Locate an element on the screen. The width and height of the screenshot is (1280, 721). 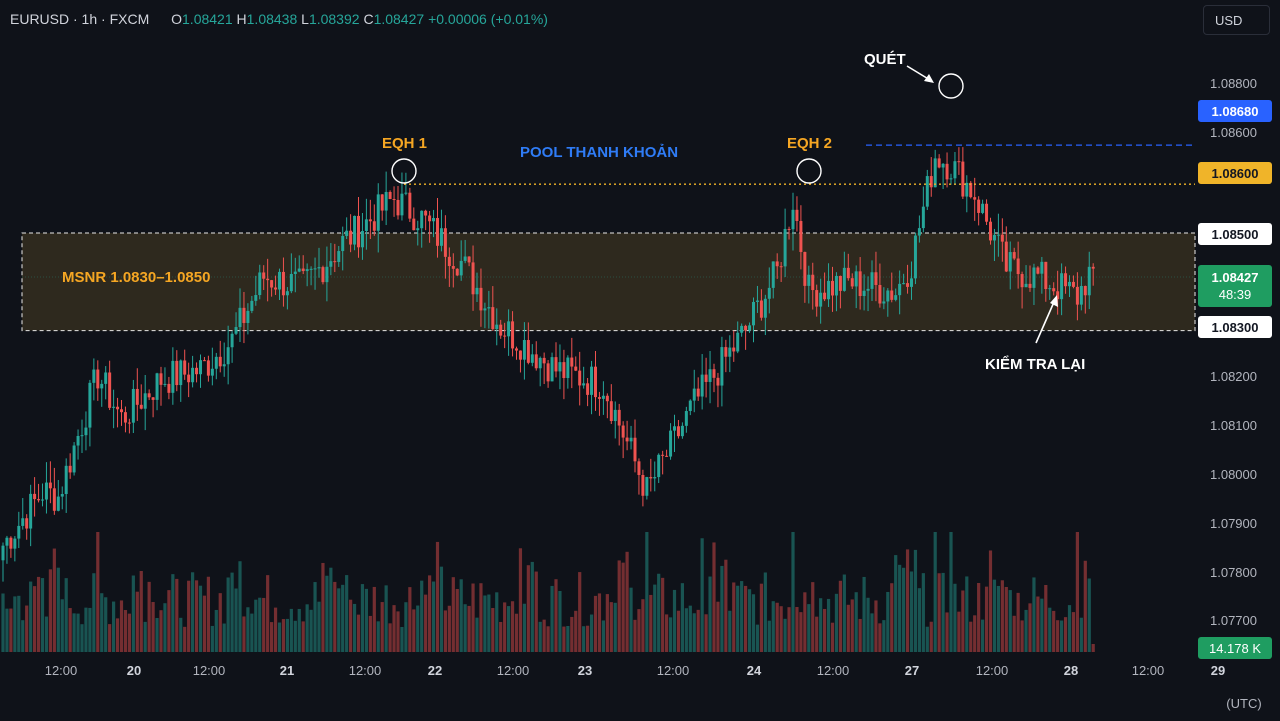
x-tick-label: 27 is located at coordinates (912, 670).